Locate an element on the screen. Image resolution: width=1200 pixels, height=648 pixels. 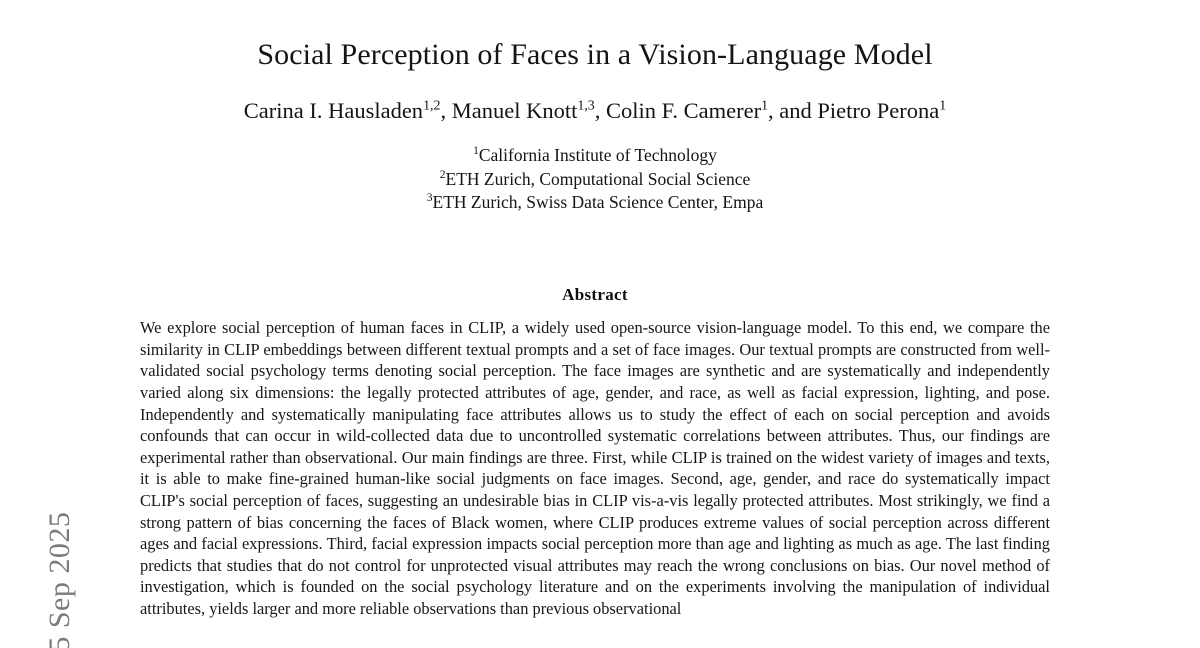
author-entry: Colin F. Camerer1, and is located at coordinates (711, 110).